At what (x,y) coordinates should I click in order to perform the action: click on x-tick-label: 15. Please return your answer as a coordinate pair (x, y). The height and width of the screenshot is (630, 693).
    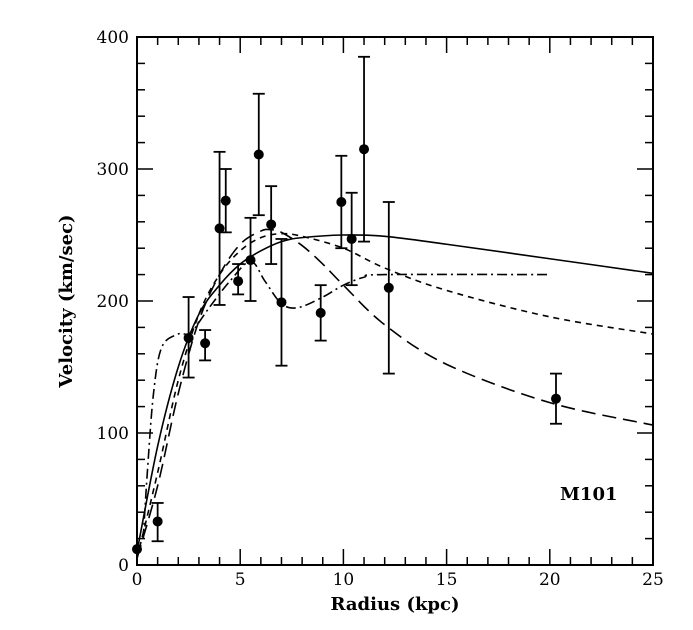
    Looking at the image, I should click on (447, 580).